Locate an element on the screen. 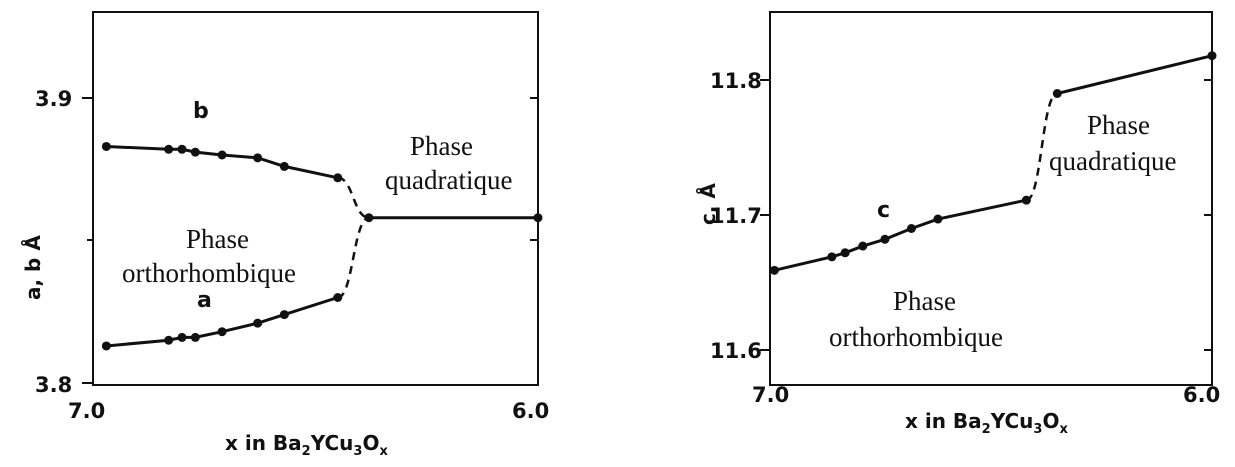 The image size is (1235, 467). y-axis-label-left: a, b Å is located at coordinates (33, 267).